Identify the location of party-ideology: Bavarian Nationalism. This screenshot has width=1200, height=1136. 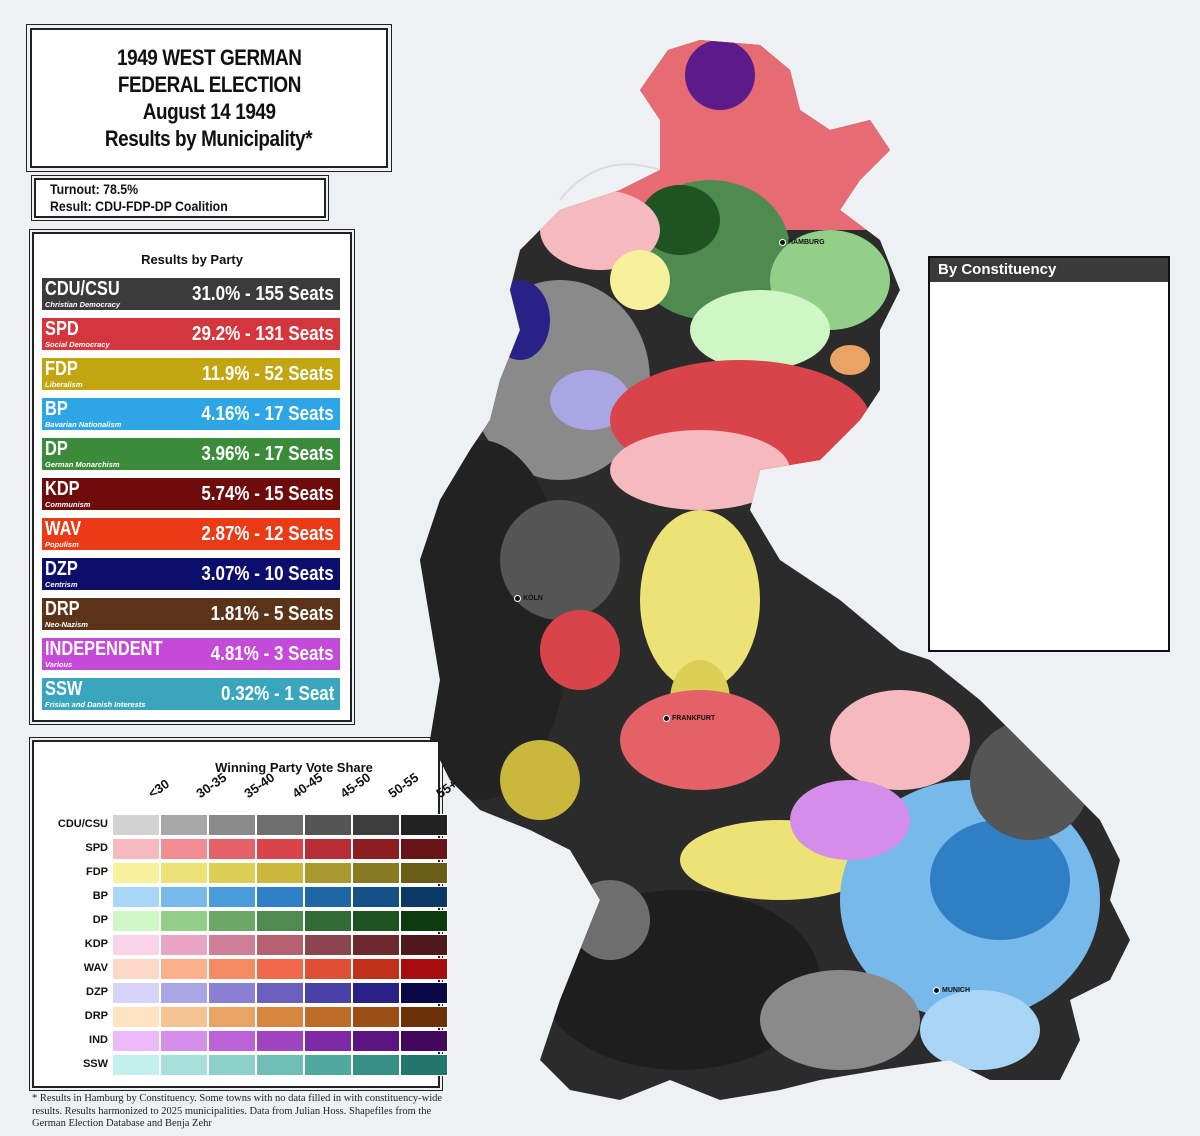
(83, 424).